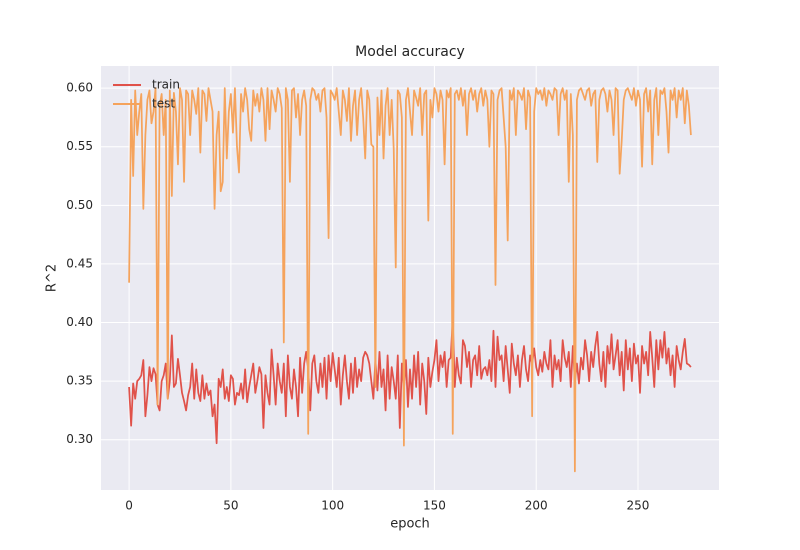 This screenshot has width=800, height=550. What do you see at coordinates (79, 322) in the screenshot?
I see `y-tick-label: 0.40` at bounding box center [79, 322].